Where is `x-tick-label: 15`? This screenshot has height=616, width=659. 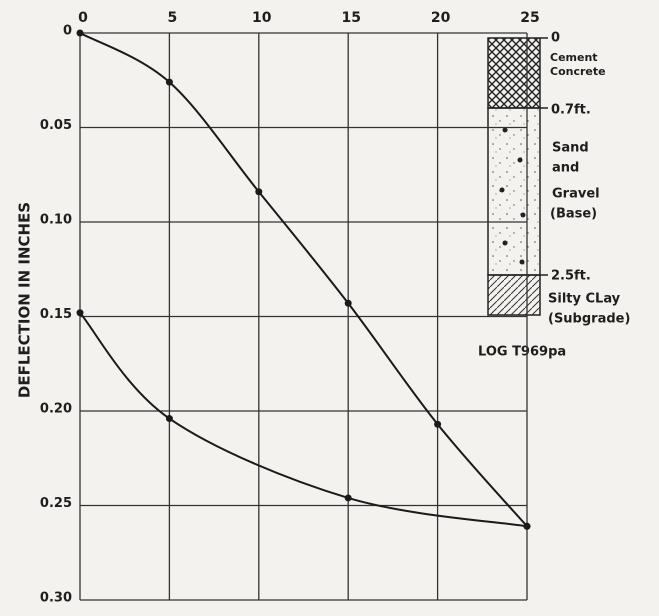 x-tick-label: 15 is located at coordinates (350, 18).